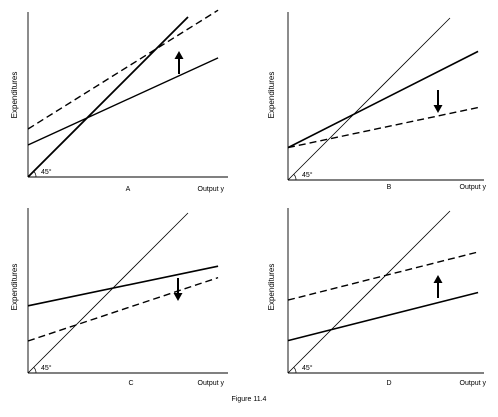 The width and height of the screenshot is (498, 417). What do you see at coordinates (389, 187) in the screenshot?
I see `panel-b-label: B` at bounding box center [389, 187].